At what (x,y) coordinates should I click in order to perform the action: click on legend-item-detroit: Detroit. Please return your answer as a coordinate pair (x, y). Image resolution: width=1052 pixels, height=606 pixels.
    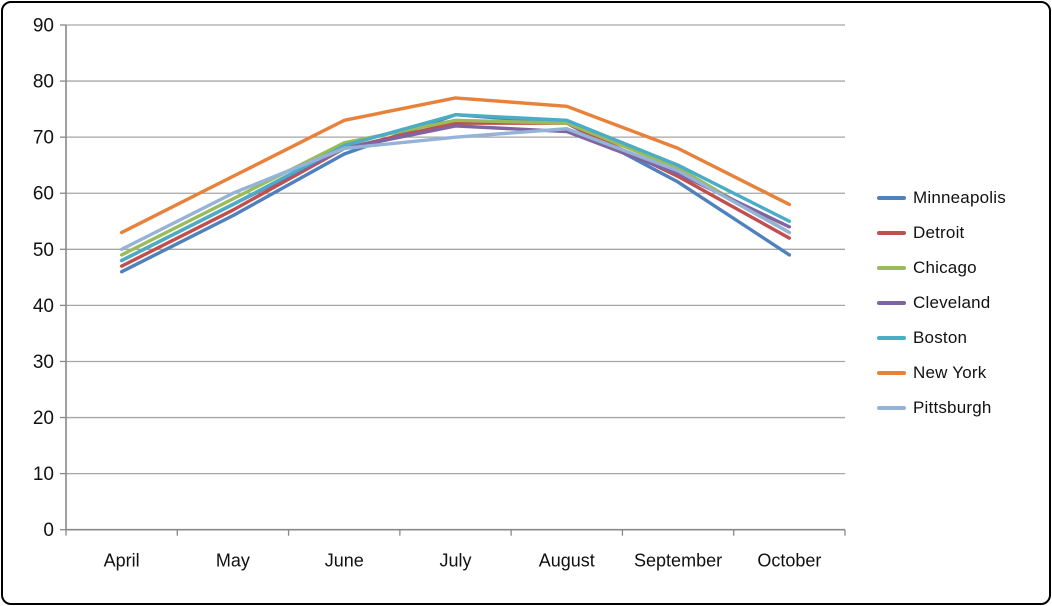
    Looking at the image, I should click on (941, 232).